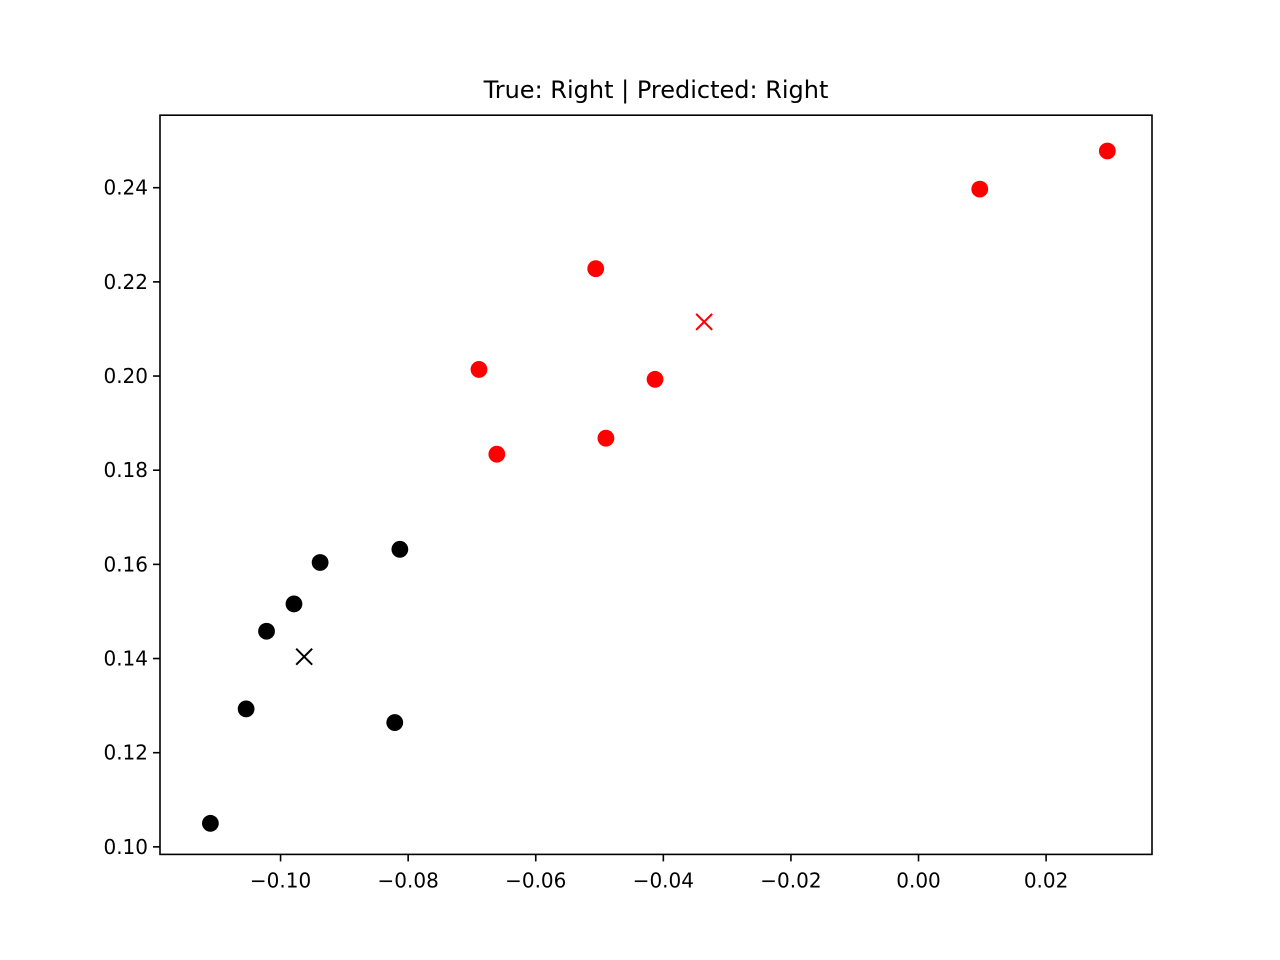  Describe the element at coordinates (408, 880) in the screenshot. I see `x-tick-label: −0.08` at that location.